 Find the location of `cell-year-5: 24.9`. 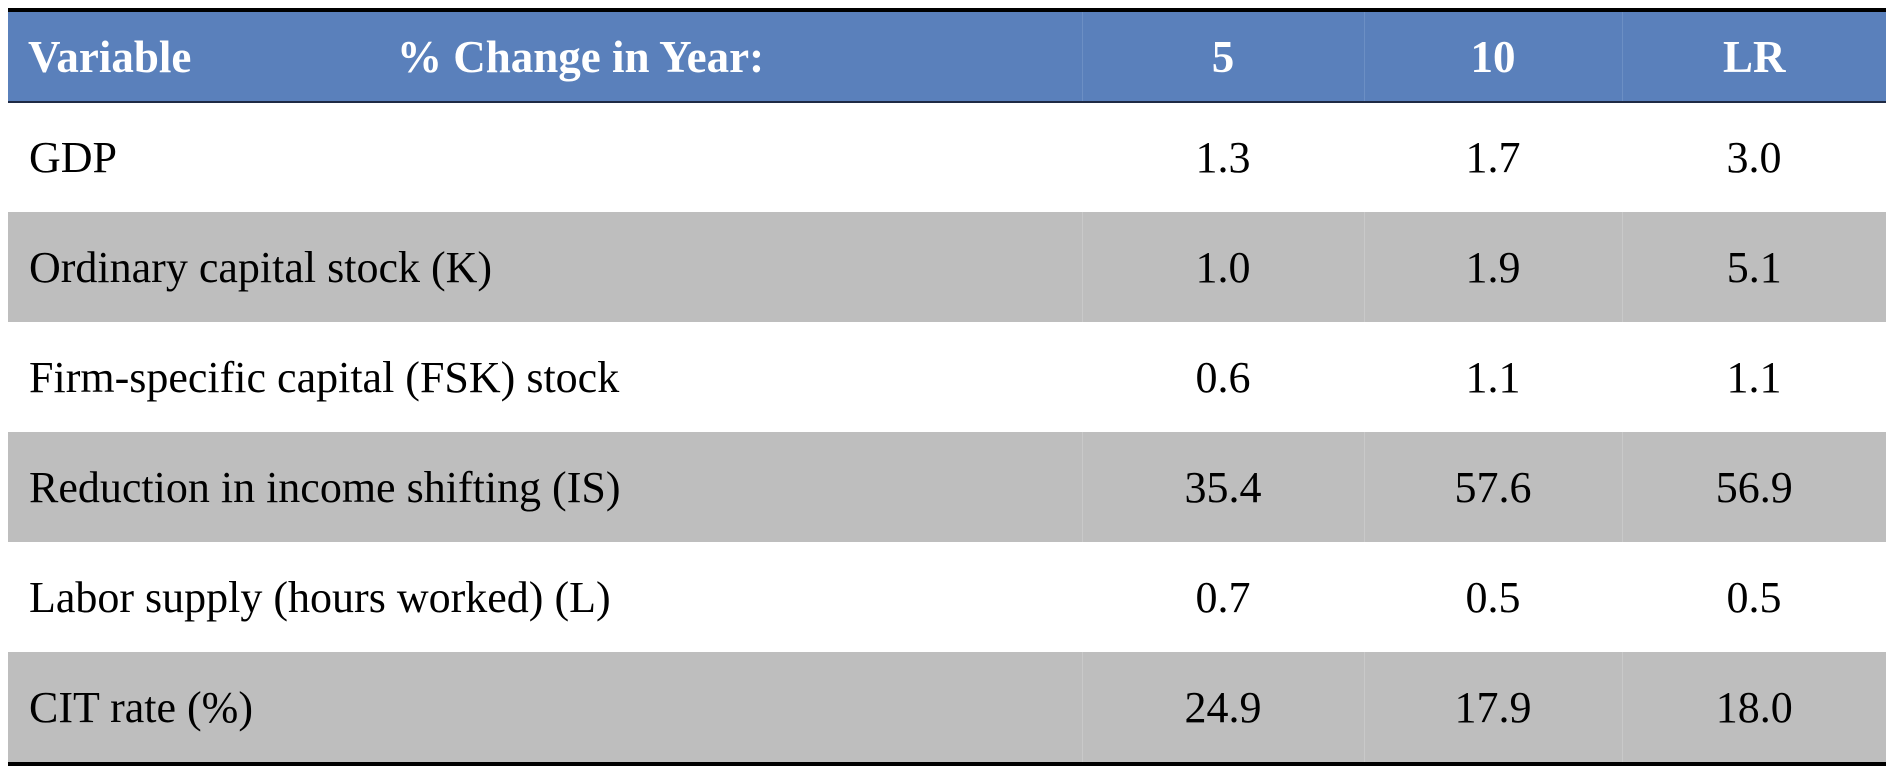

cell-year-5: 24.9 is located at coordinates (1222, 707).